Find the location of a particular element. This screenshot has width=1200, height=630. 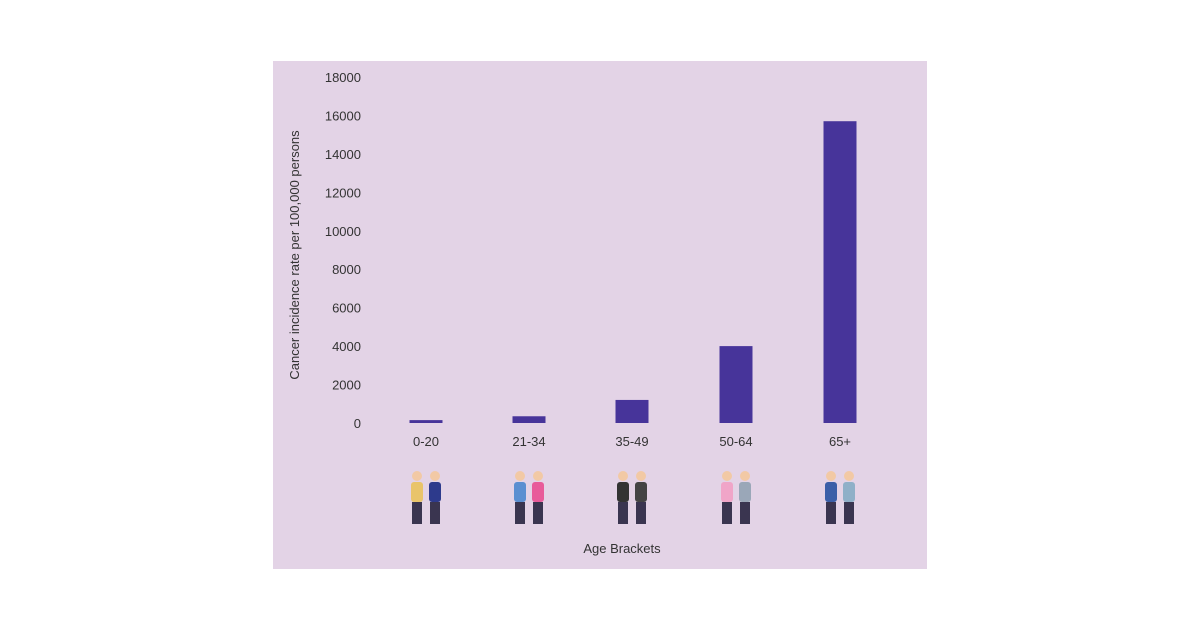

x-tick-label: 50-64 is located at coordinates (735, 441).